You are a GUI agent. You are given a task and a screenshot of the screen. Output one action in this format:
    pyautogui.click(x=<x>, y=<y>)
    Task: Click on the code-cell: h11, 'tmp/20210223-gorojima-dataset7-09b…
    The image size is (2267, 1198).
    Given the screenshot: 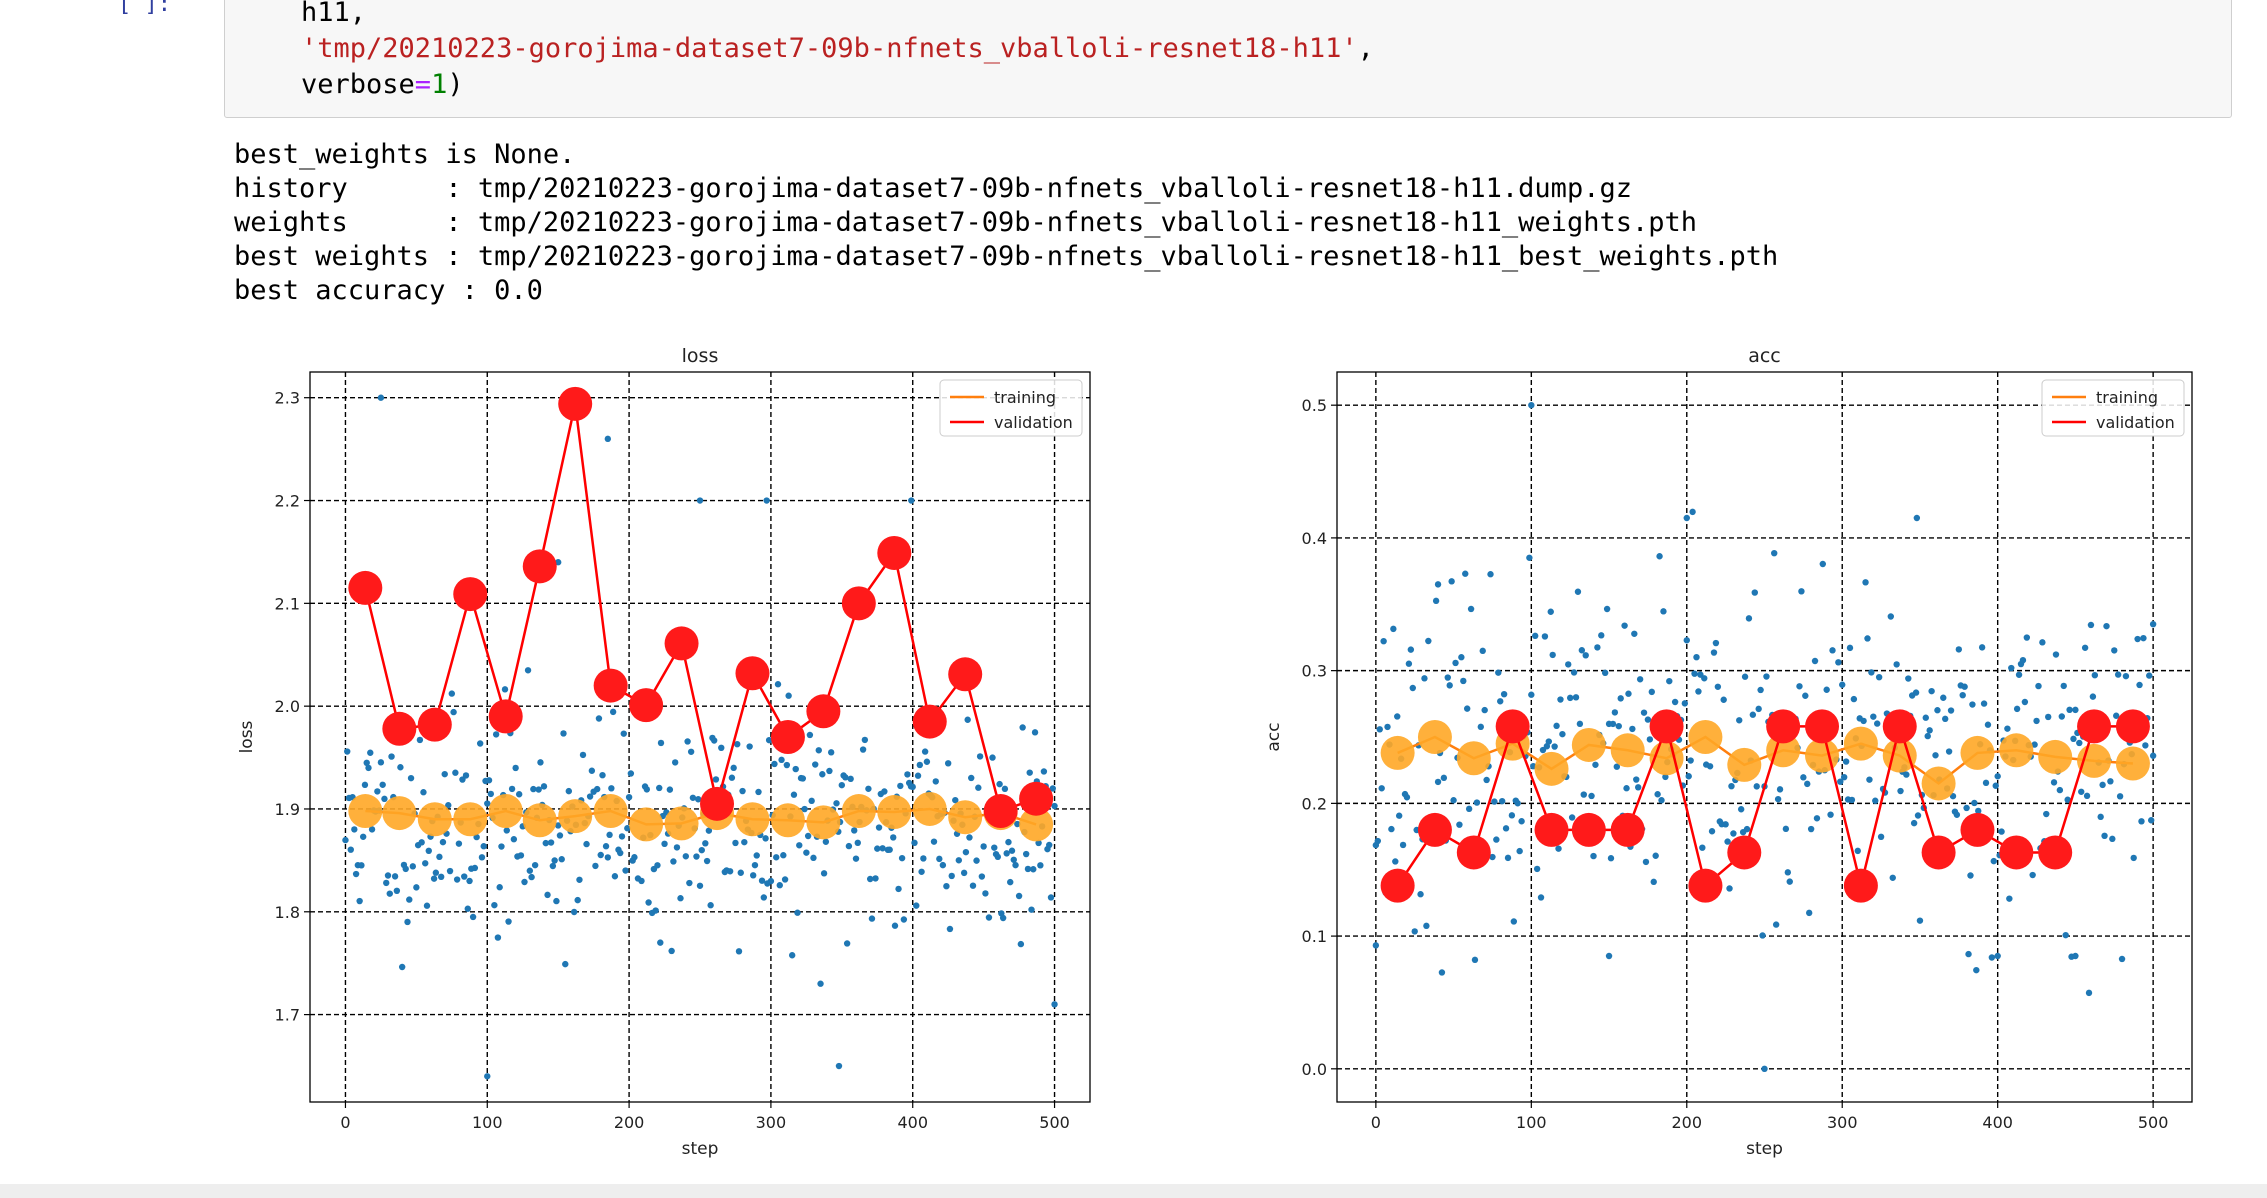 What is the action you would take?
    pyautogui.click(x=1228, y=59)
    